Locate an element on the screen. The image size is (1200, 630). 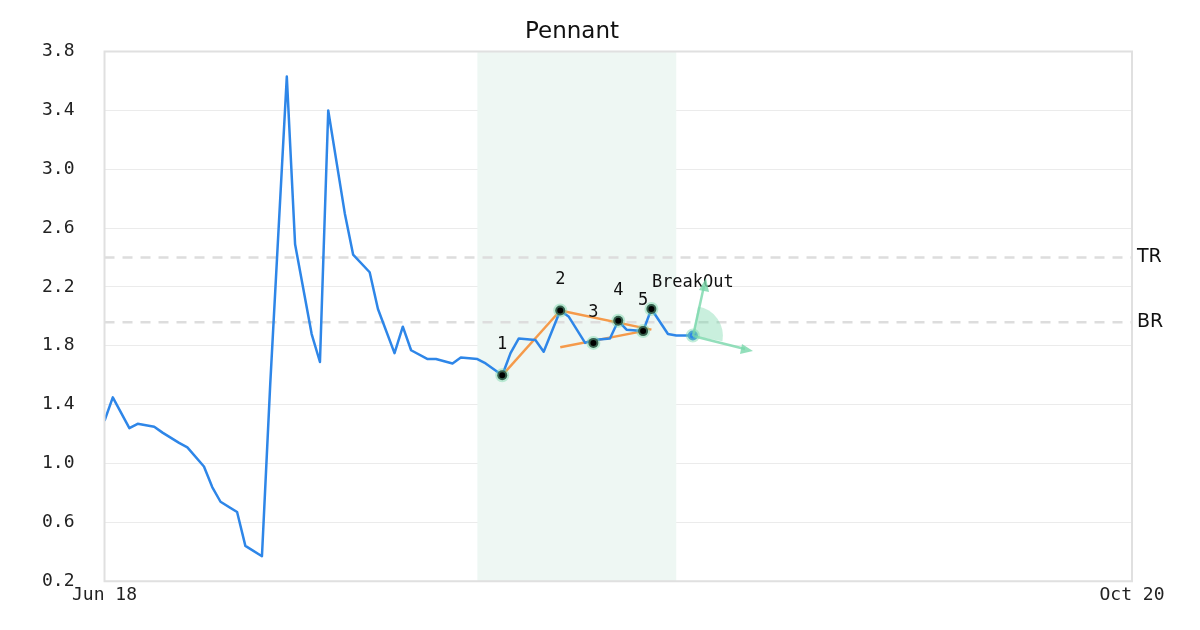
annotation: 4 is located at coordinates (618, 288).